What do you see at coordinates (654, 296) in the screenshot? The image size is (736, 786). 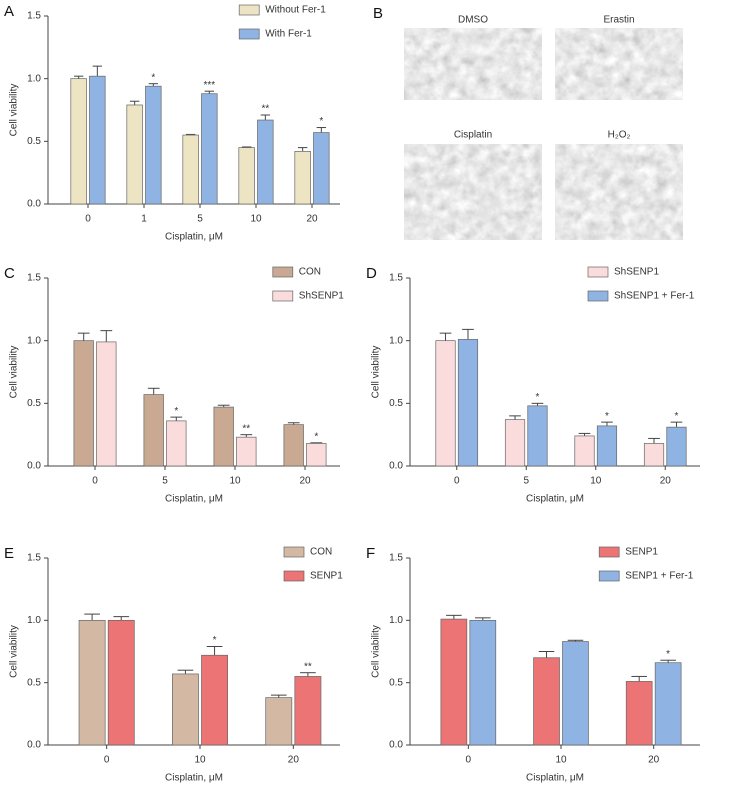 I see `legend-label: ShSENP1 + Fer-1` at bounding box center [654, 296].